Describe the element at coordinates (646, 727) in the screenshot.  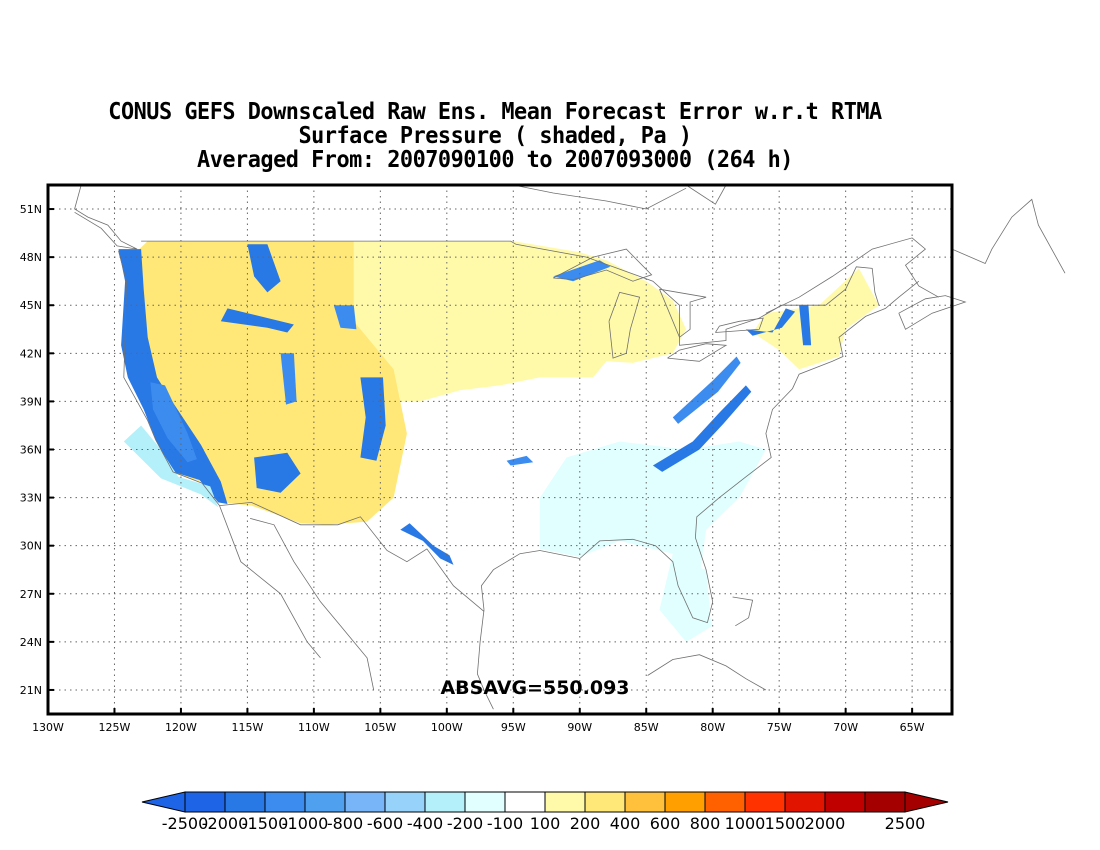
I see `lon-tick-label: 85W` at that location.